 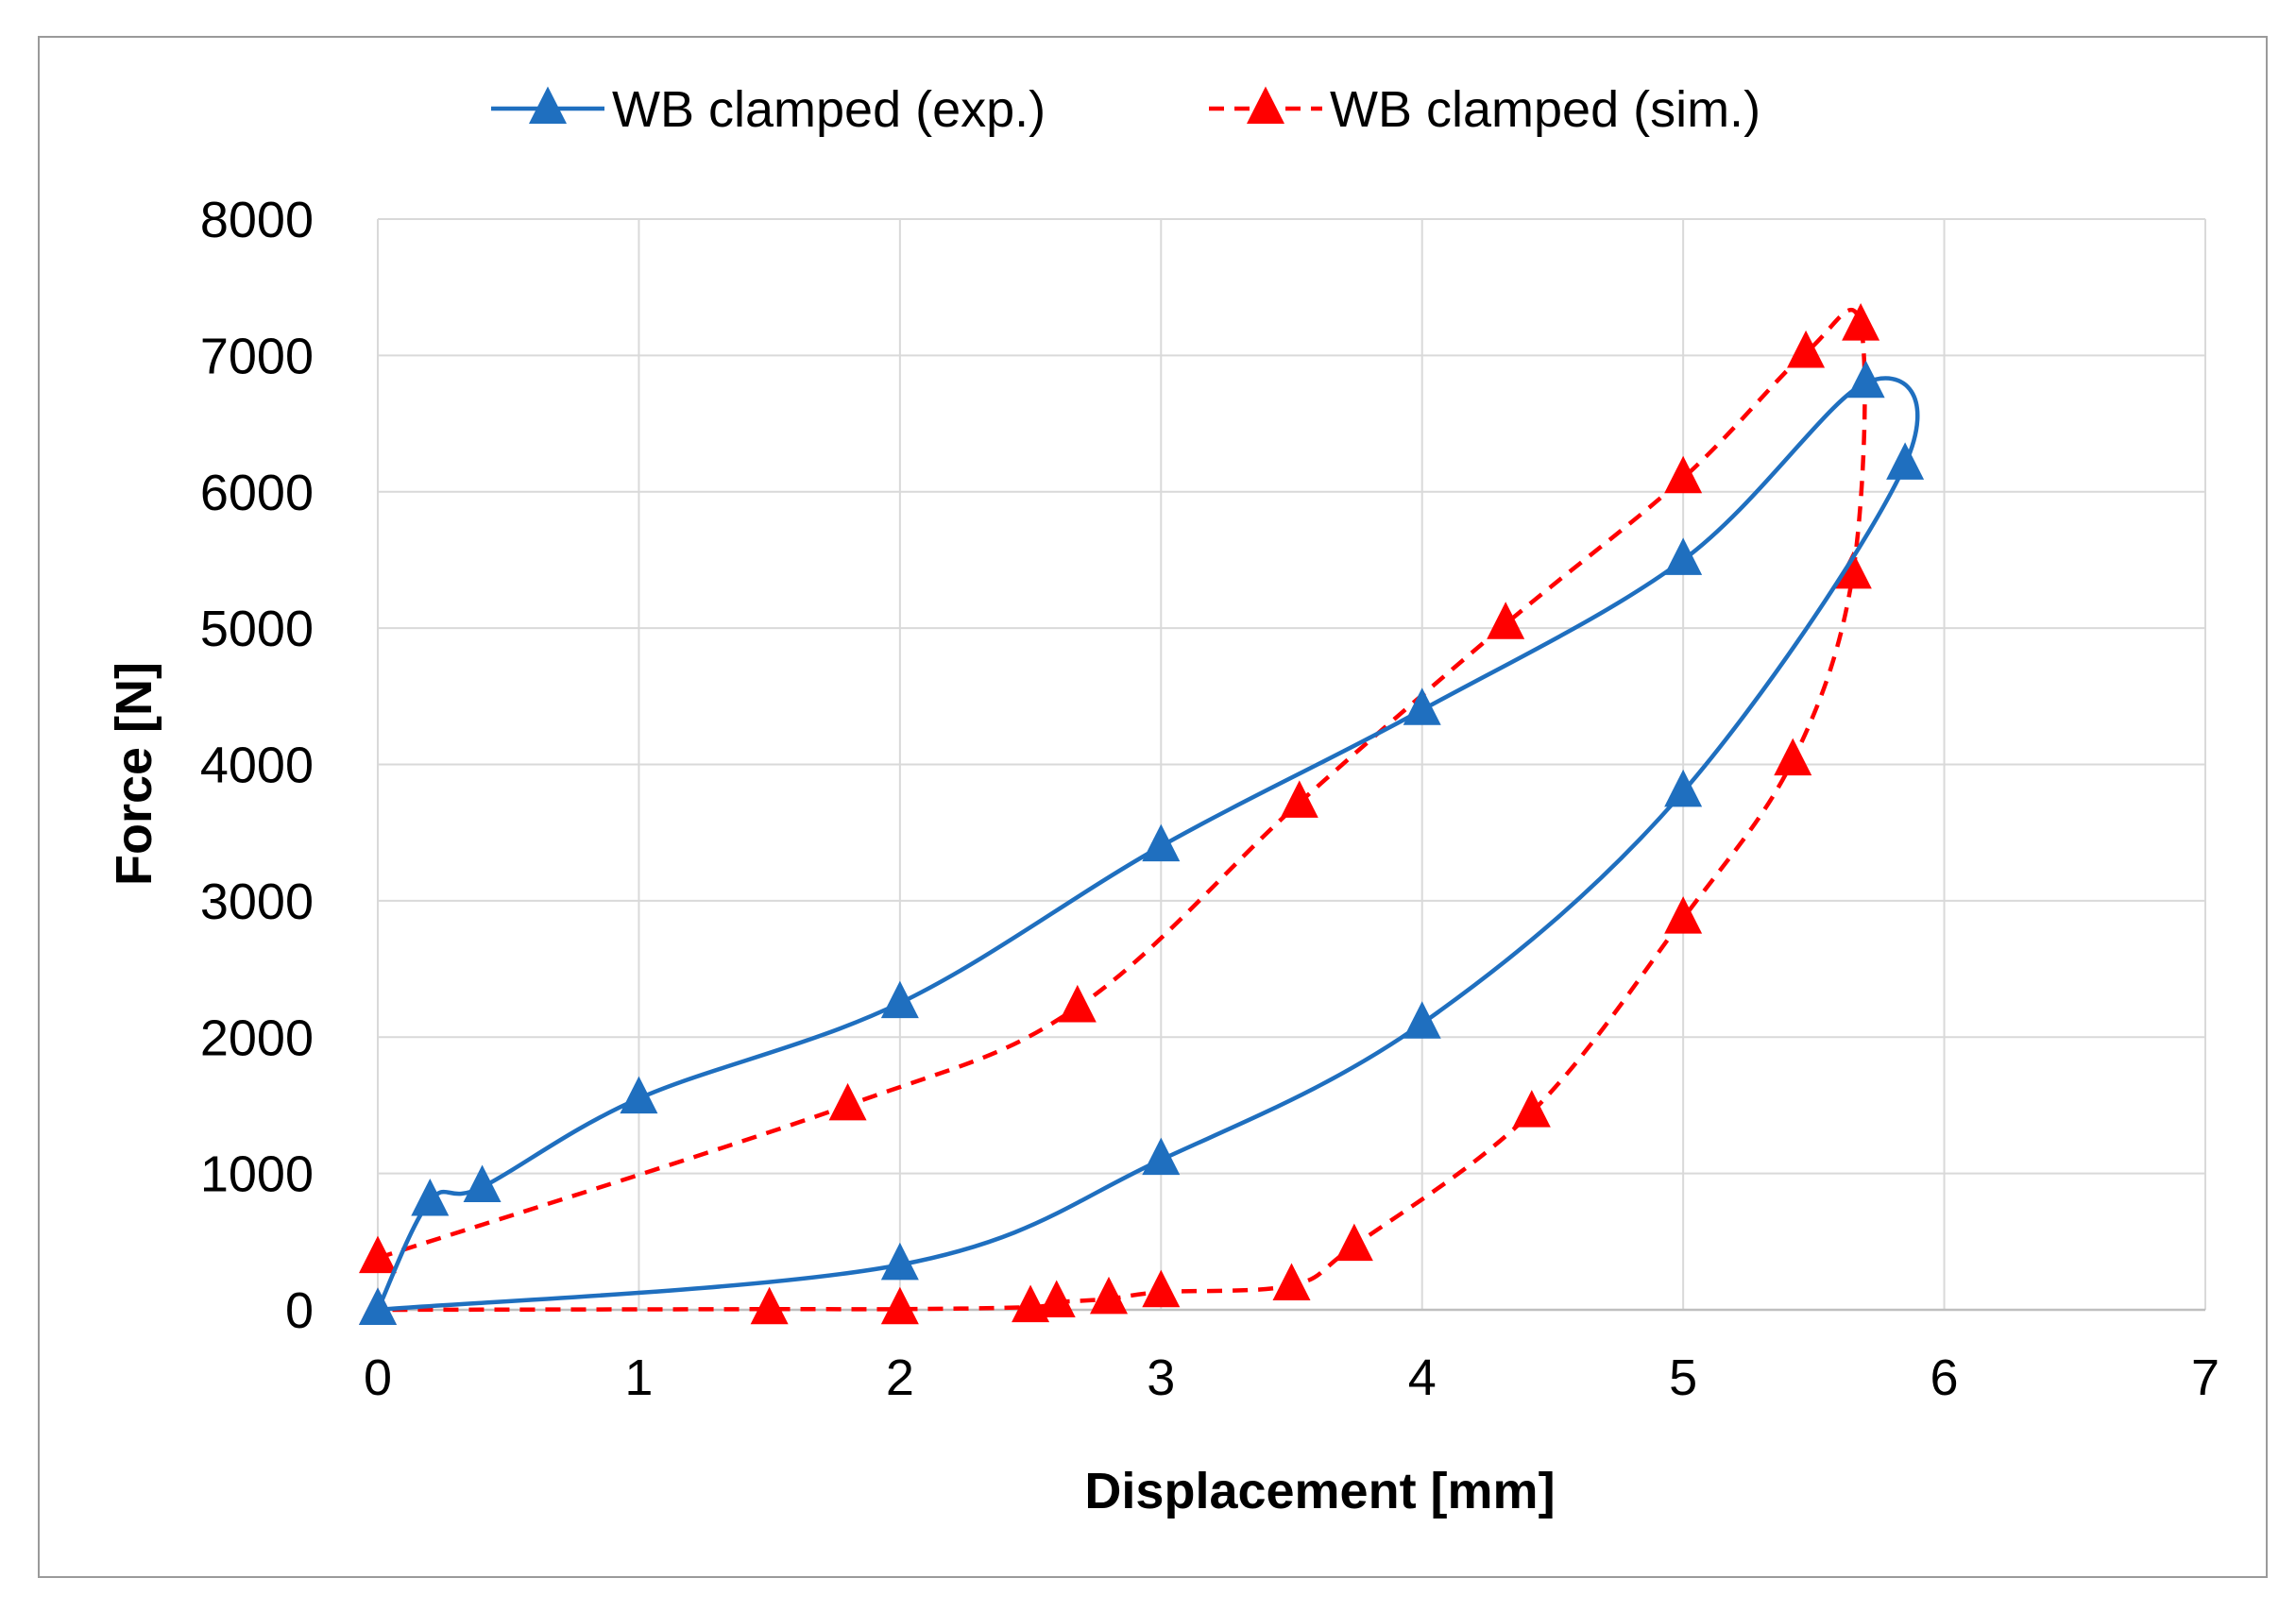 I want to click on y-axis-title: Force [N], so click(x=134, y=774).